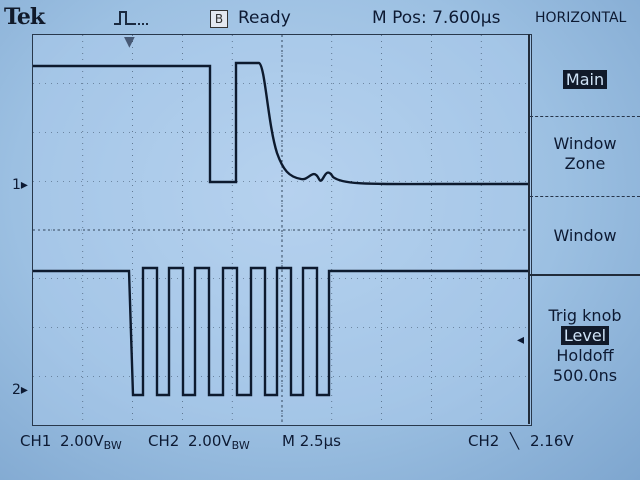  I want to click on acquisition-status: Ready, so click(264, 18).